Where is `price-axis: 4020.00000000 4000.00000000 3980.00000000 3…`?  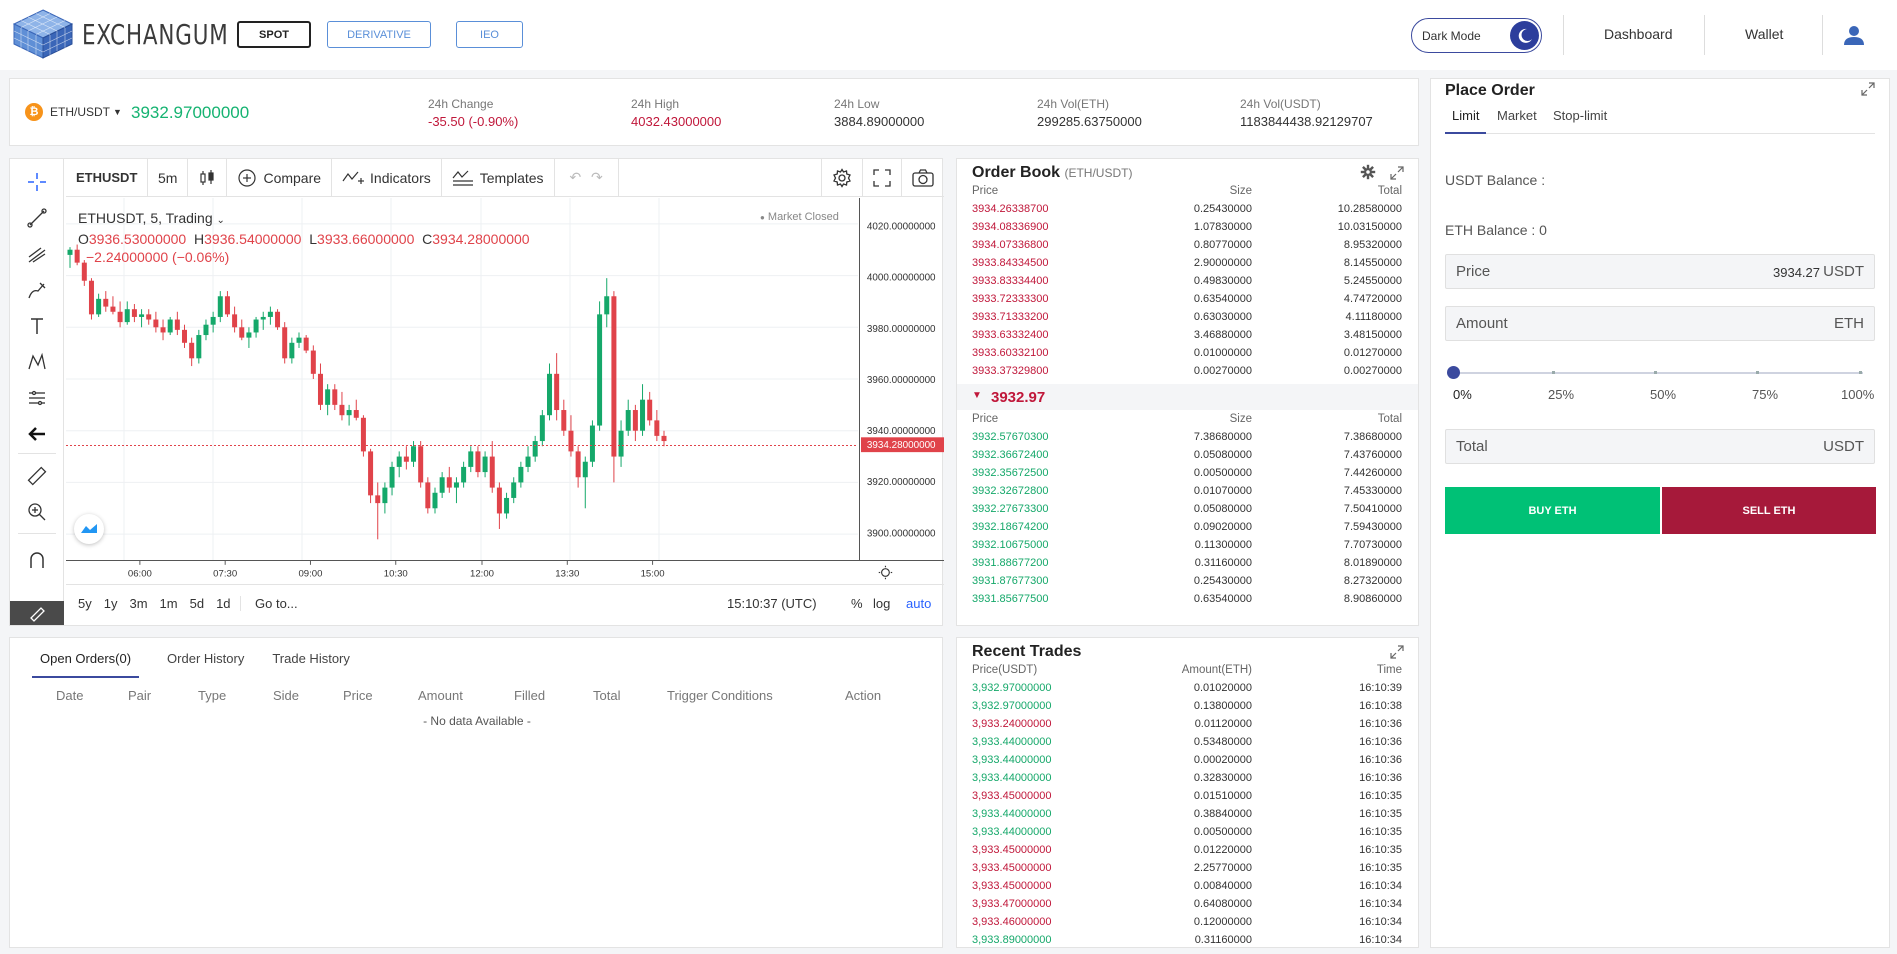
price-axis: 4020.00000000 4000.00000000 3980.00000000 3… is located at coordinates (901, 379).